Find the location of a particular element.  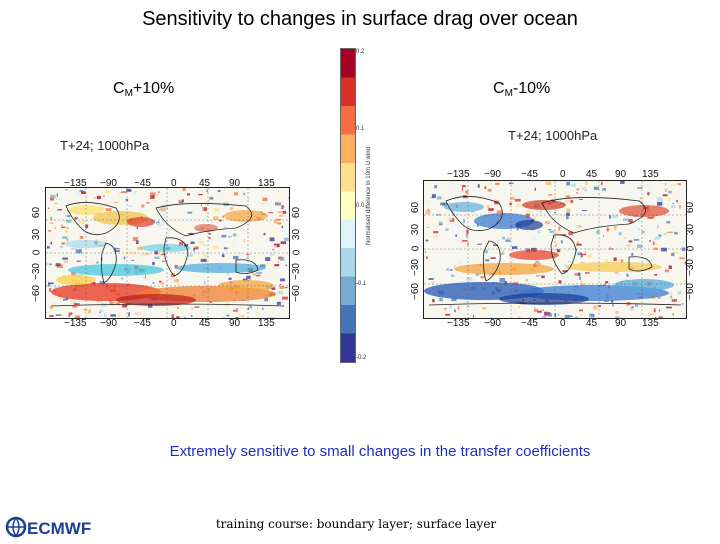

left-sensitivity-map is located at coordinates (167, 253).